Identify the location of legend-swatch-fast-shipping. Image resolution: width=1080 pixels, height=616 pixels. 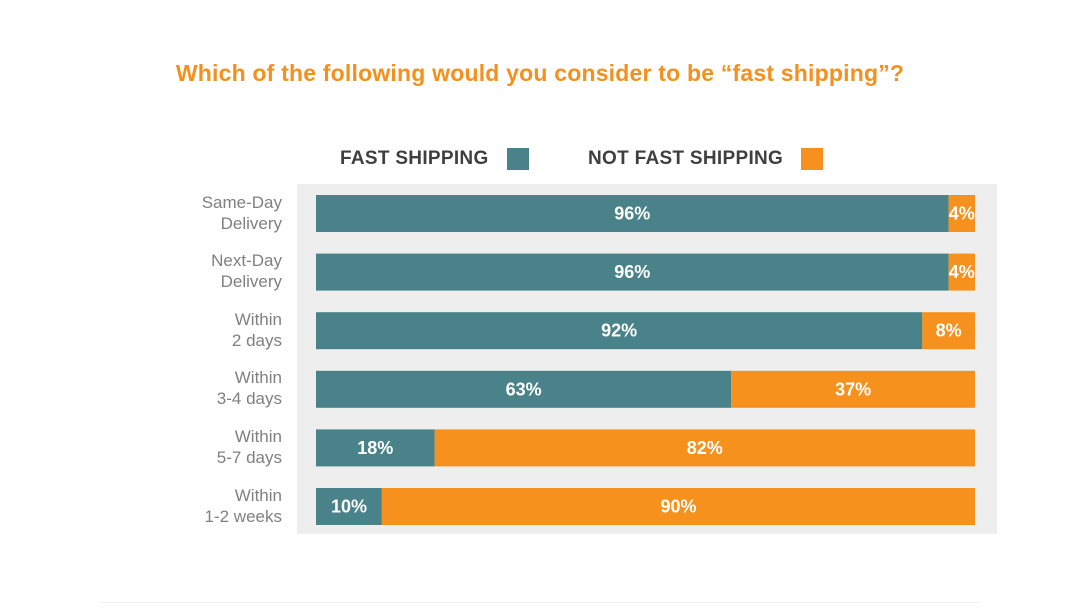
(517, 159).